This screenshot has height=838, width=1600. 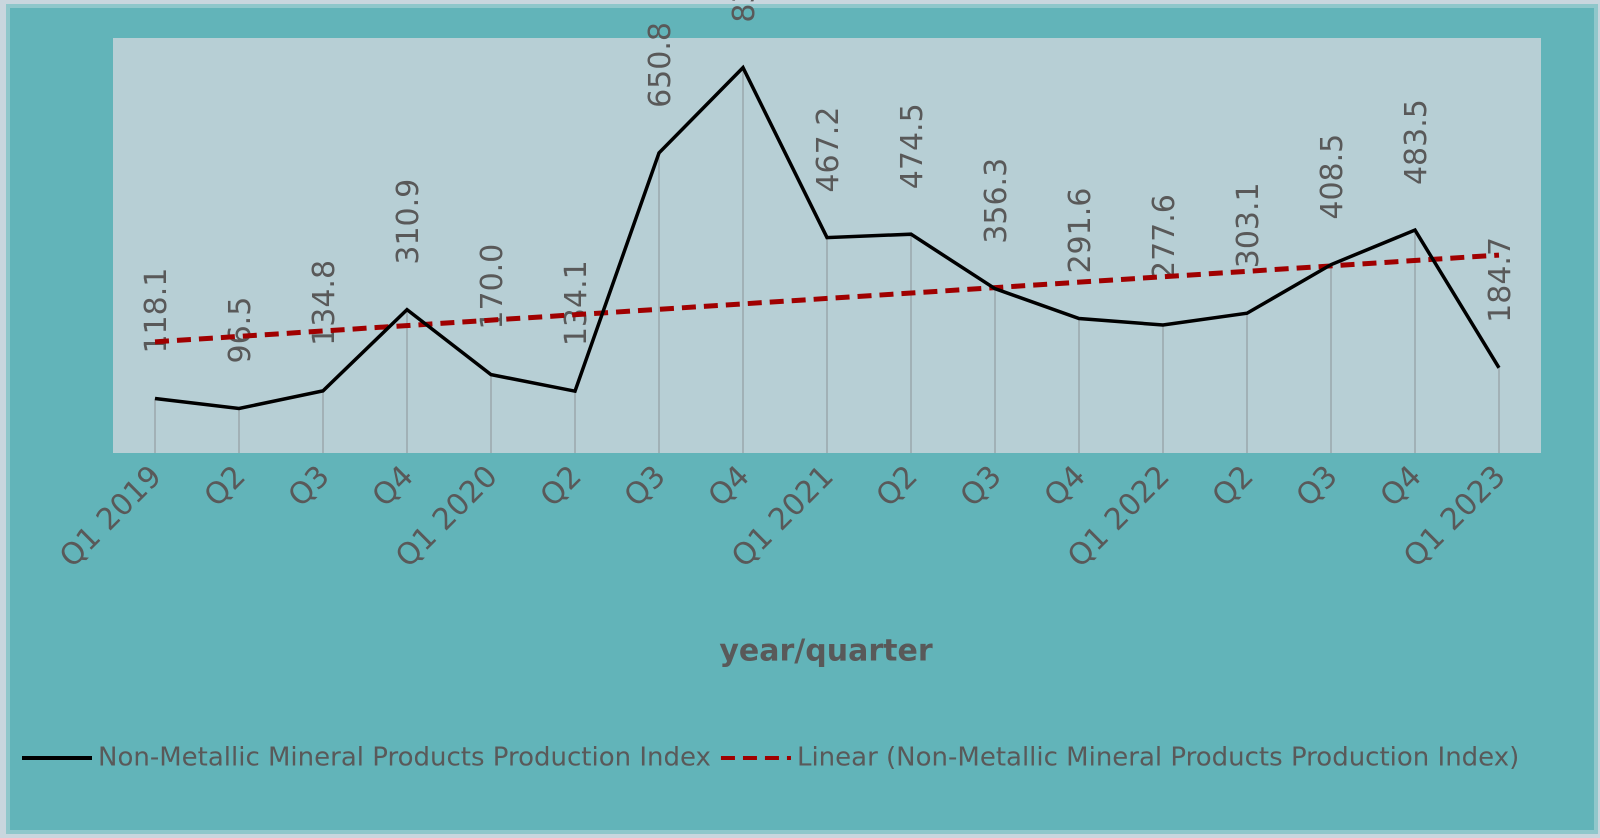 I want to click on data-label: 650.8, so click(x=660, y=65).